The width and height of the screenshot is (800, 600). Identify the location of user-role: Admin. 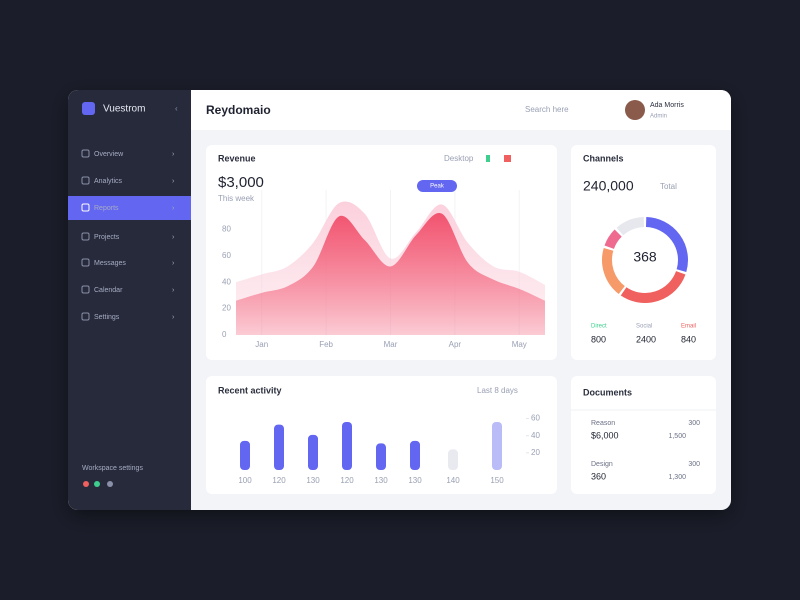
(658, 117).